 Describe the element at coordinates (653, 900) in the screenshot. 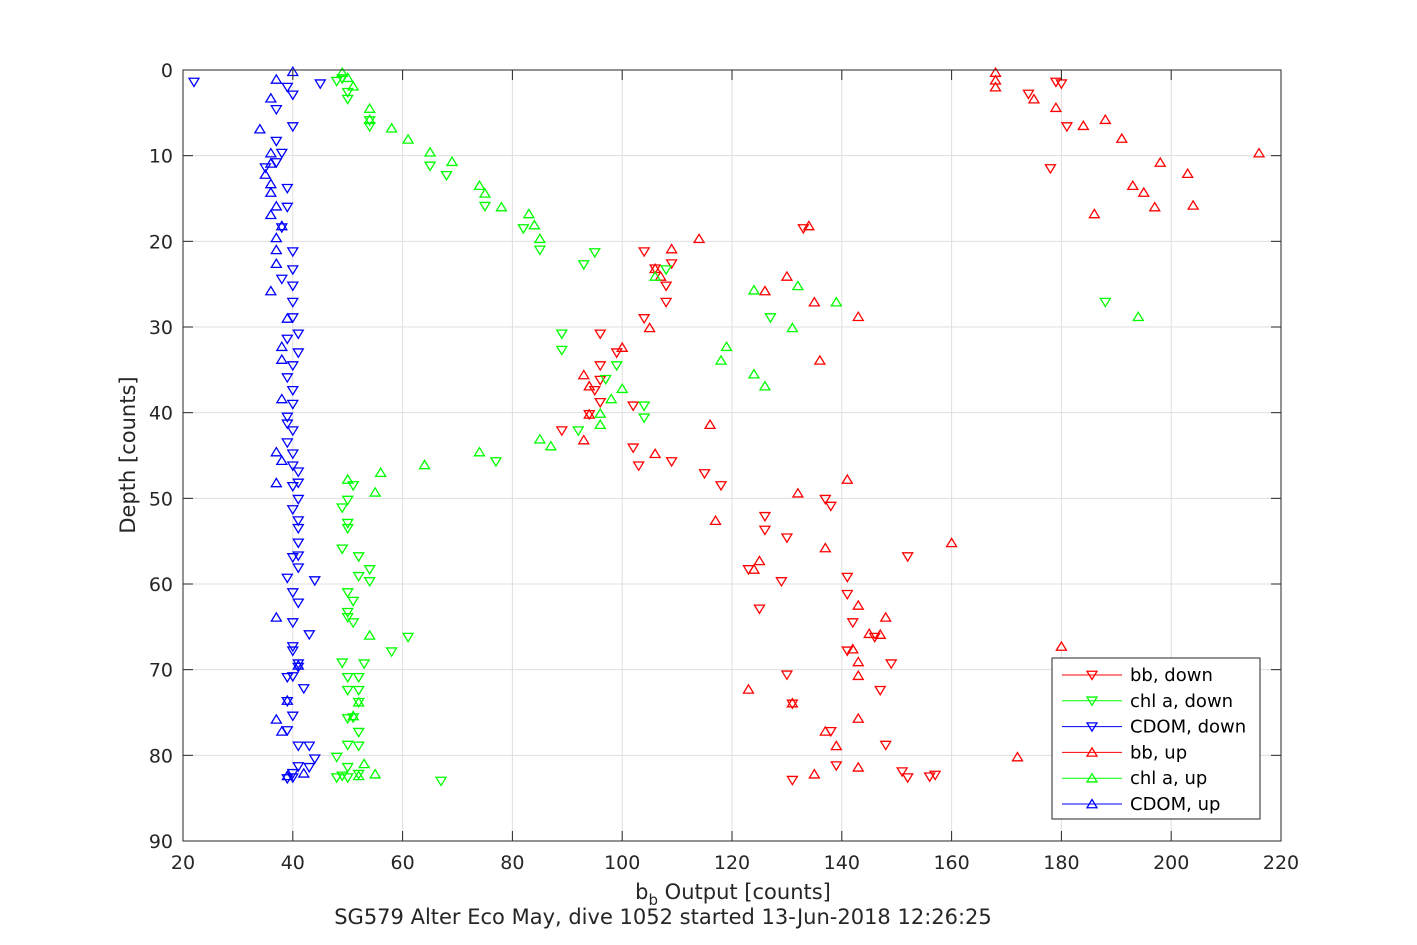

I see `x-axis-label-subscript: b` at that location.